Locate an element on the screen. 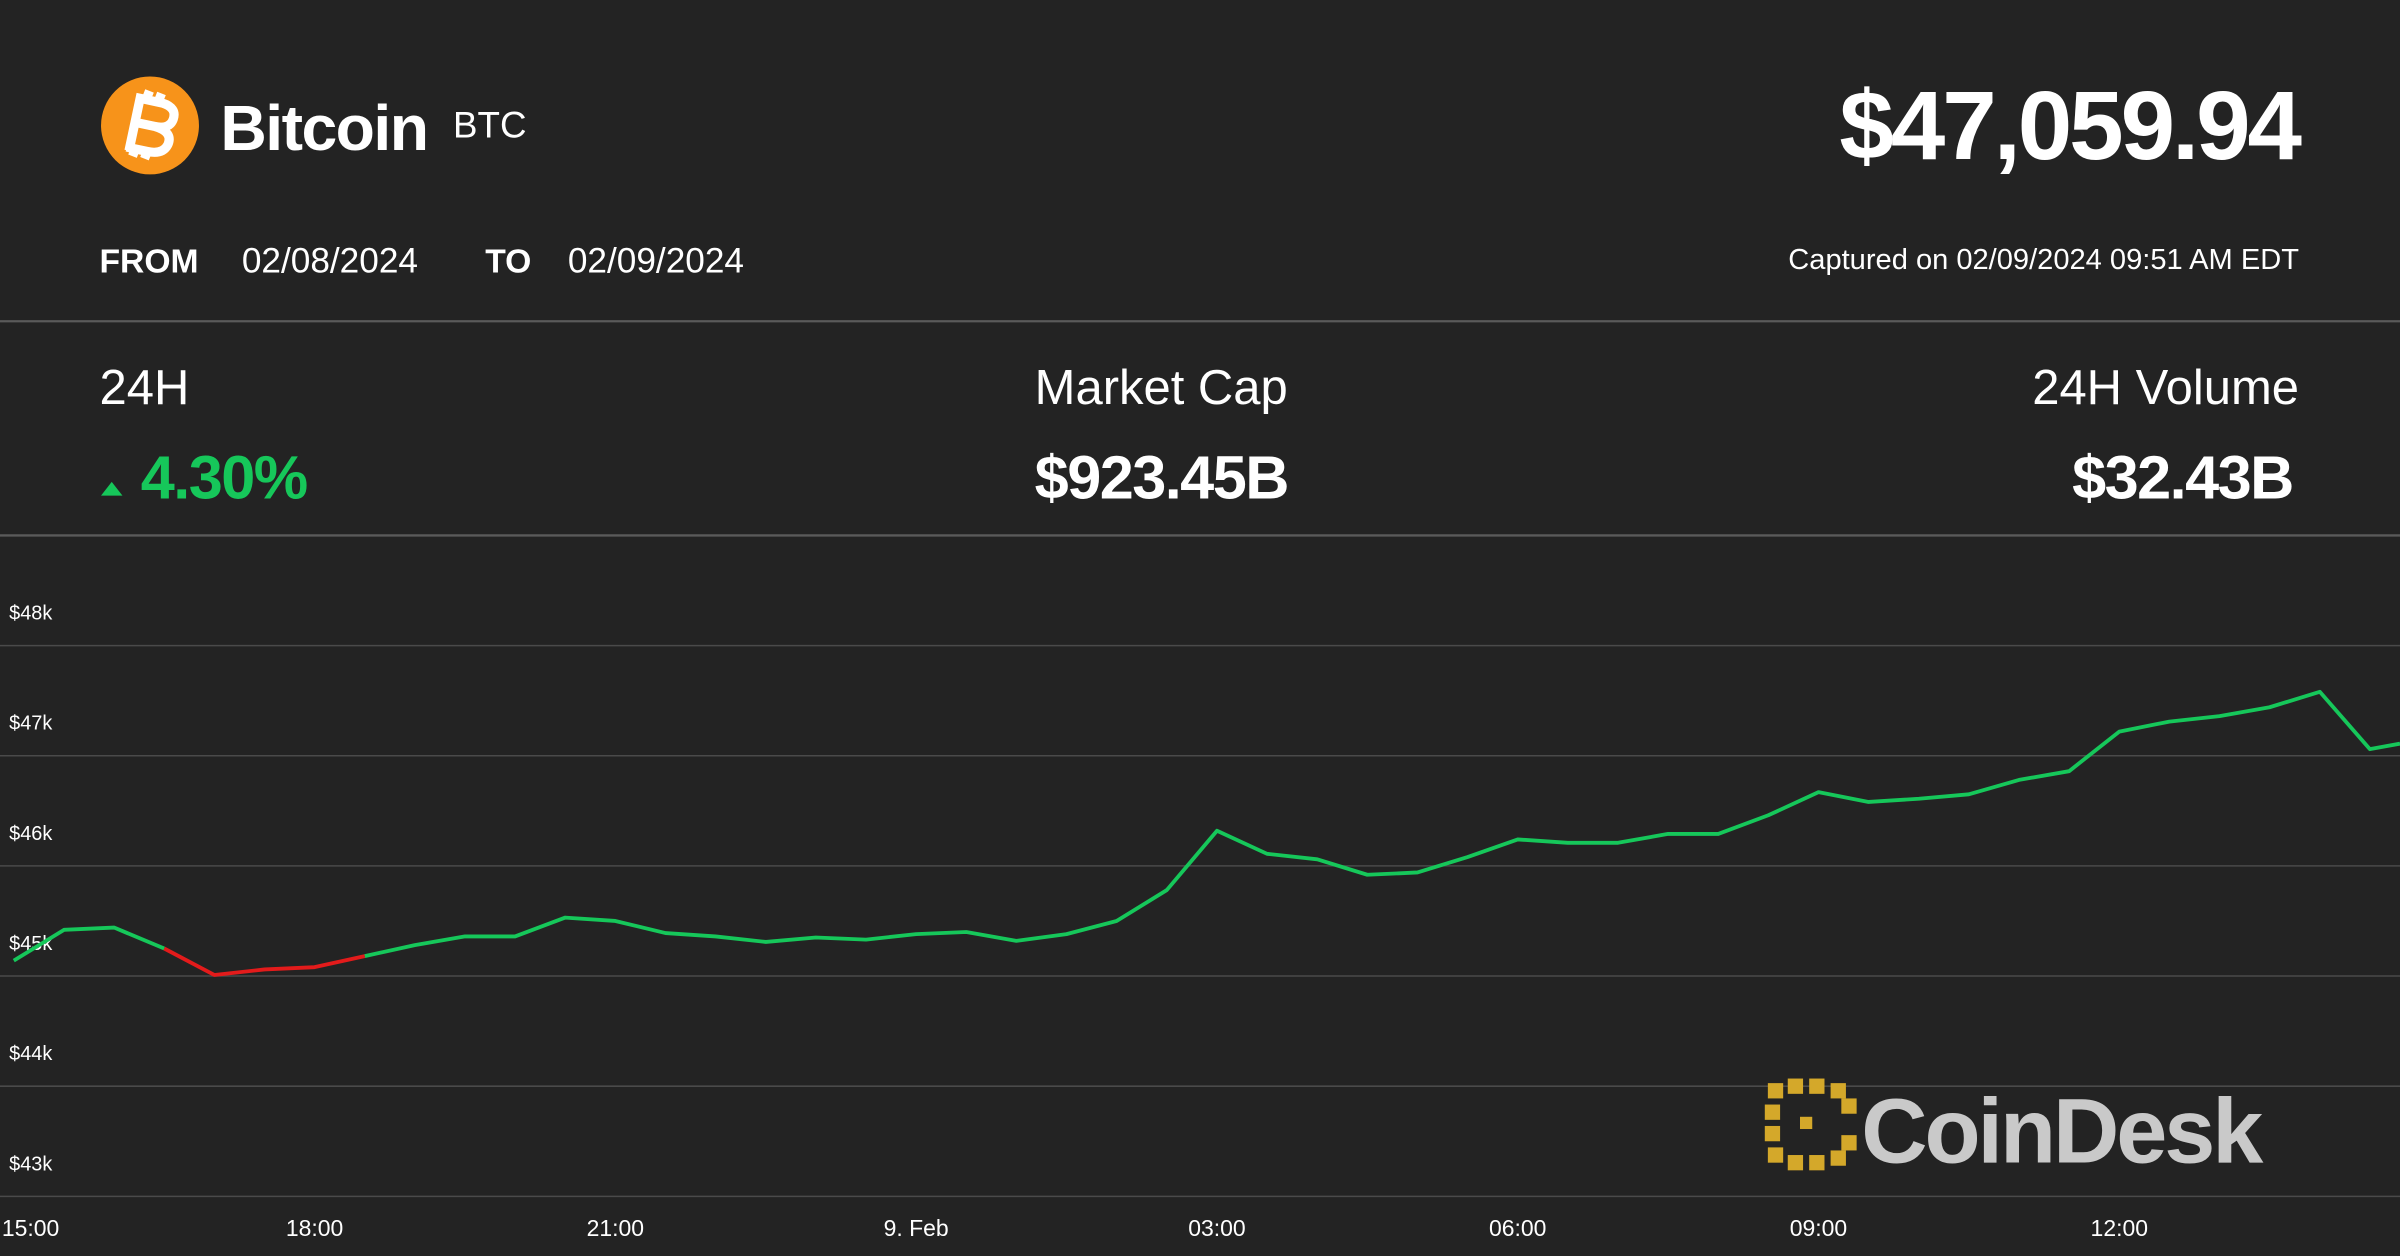 This screenshot has height=1256, width=2400. to-label: TO is located at coordinates (508, 261).